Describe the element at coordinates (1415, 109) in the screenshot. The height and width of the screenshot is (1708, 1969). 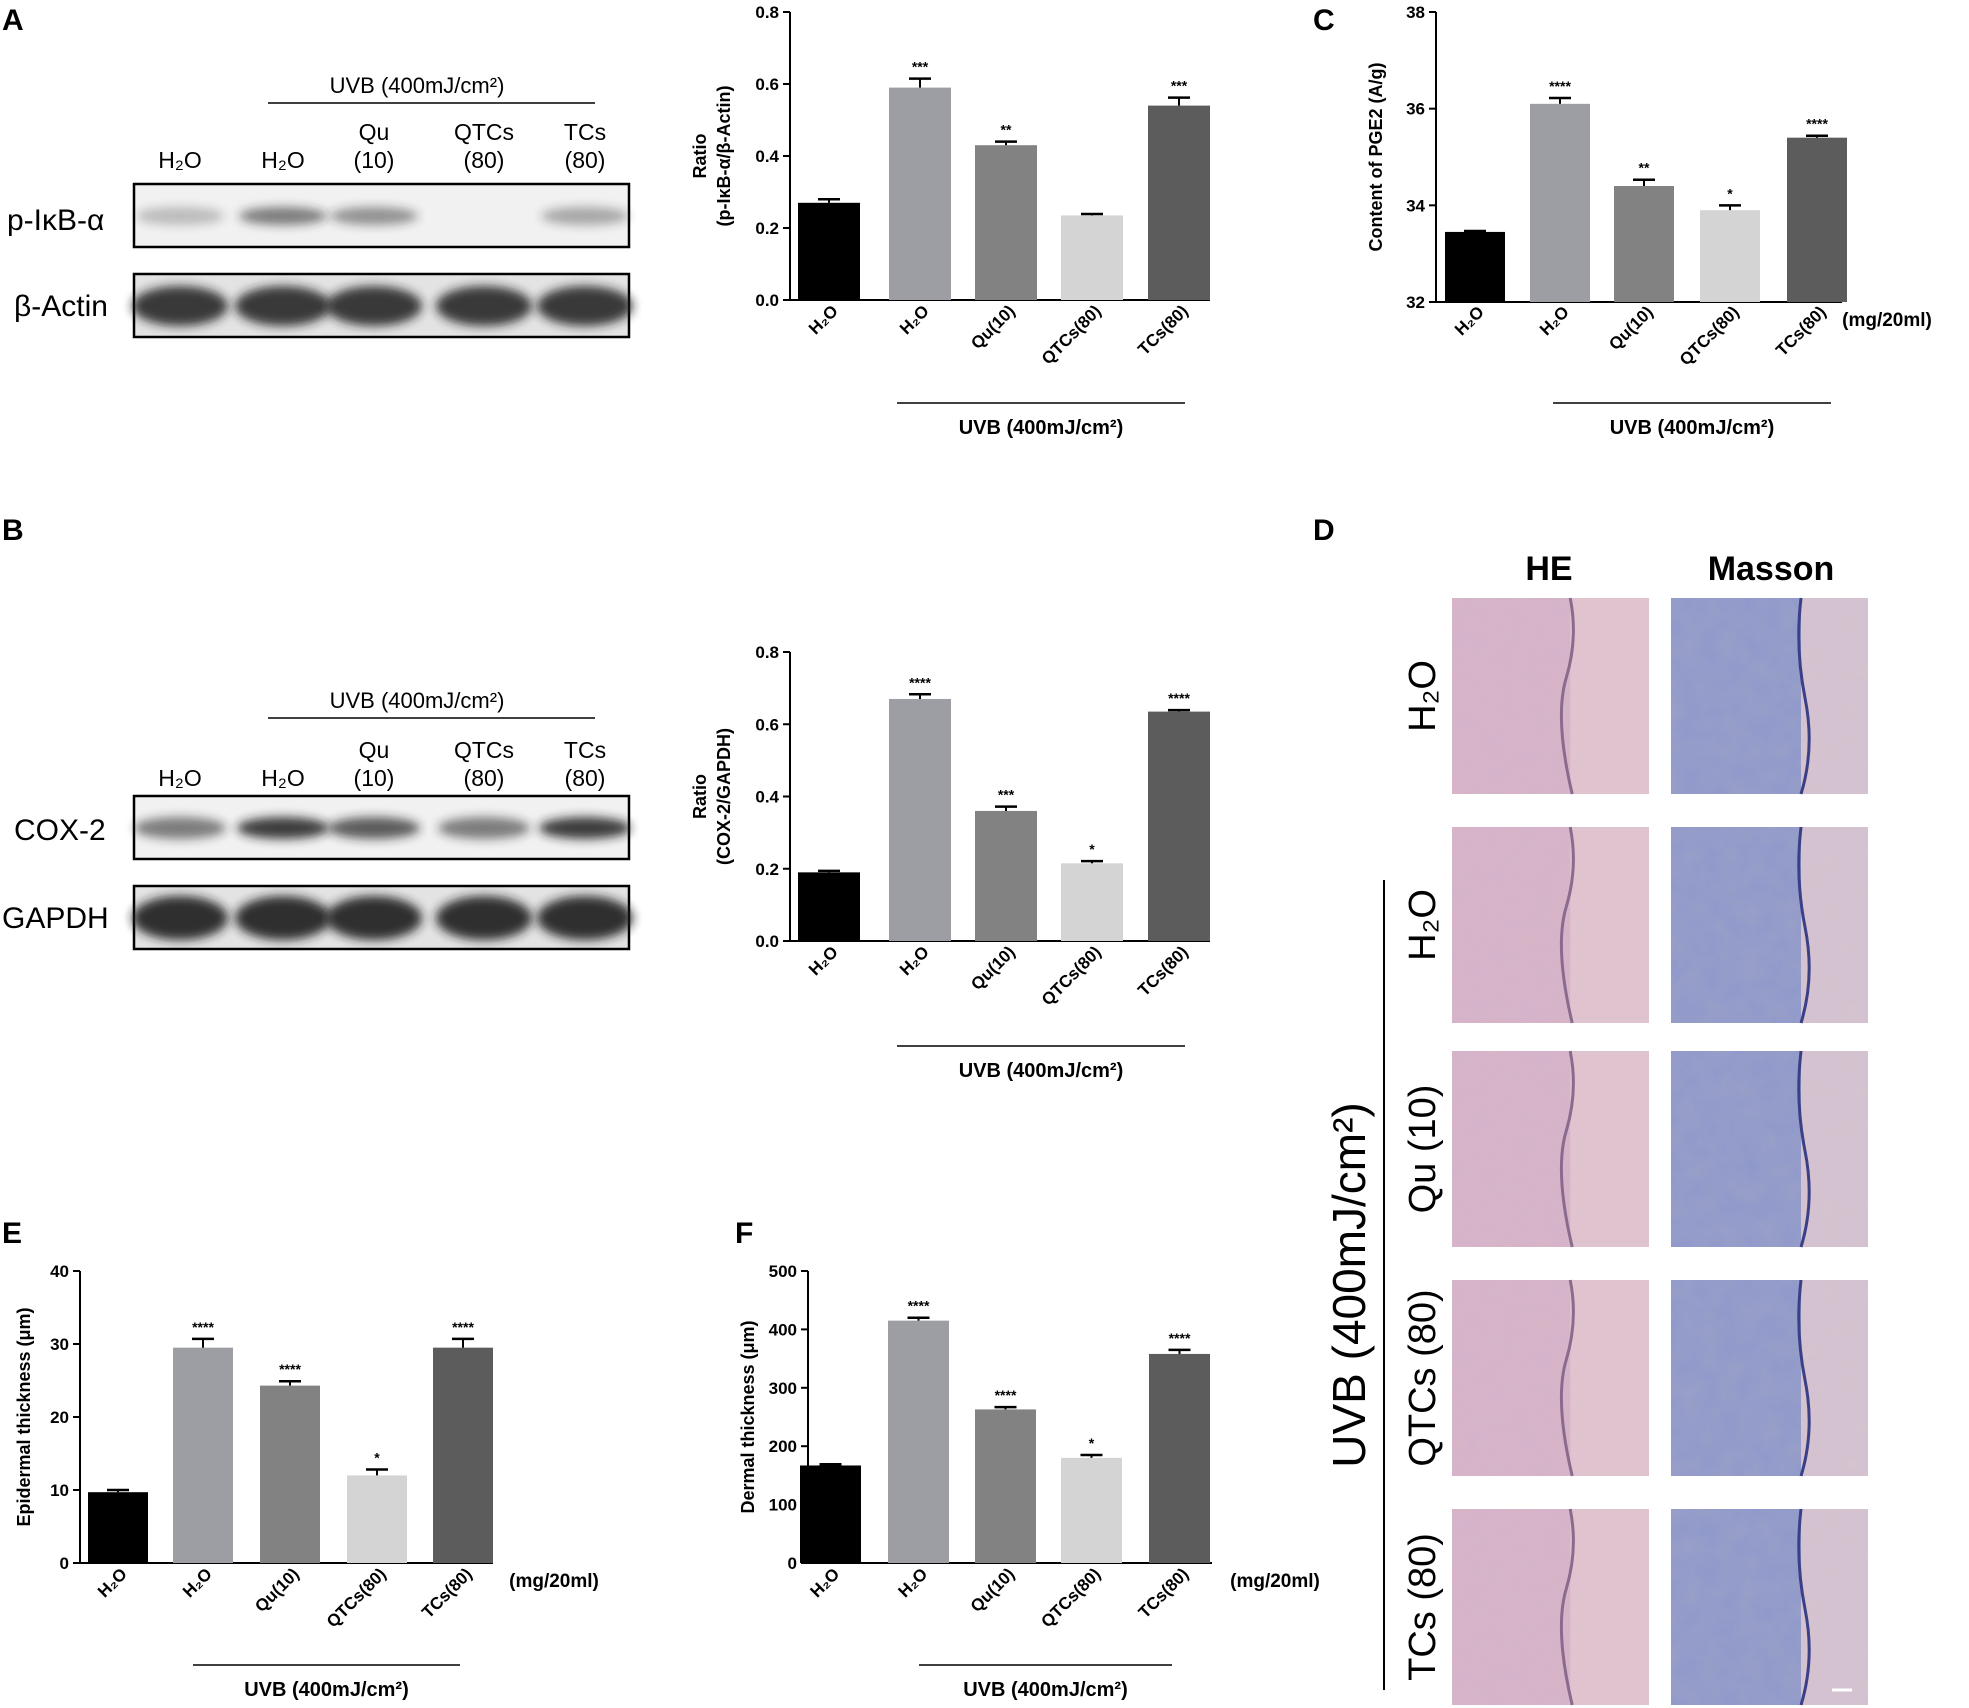
I see `y-tick-label: 36` at that location.